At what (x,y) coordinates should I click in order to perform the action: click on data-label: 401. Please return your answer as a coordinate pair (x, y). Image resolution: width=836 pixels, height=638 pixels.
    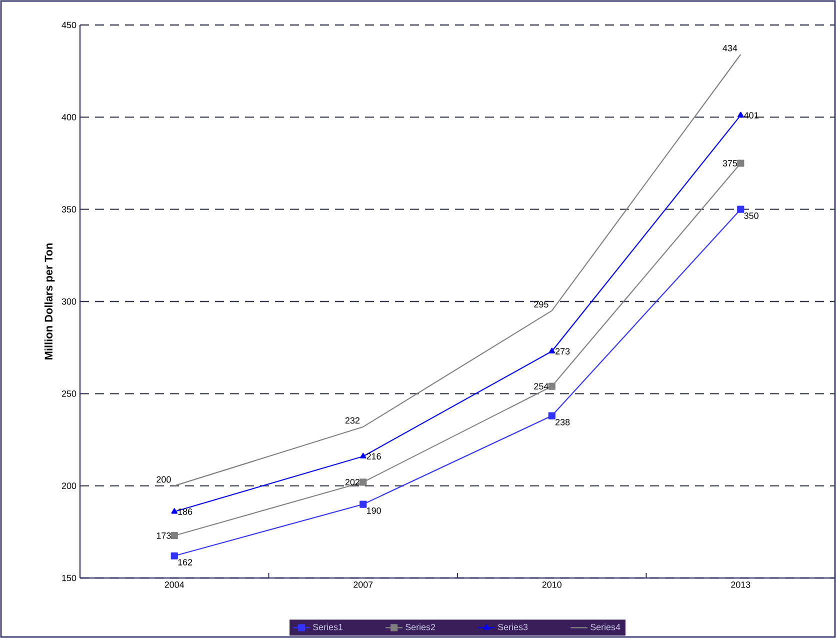
    Looking at the image, I should click on (751, 115).